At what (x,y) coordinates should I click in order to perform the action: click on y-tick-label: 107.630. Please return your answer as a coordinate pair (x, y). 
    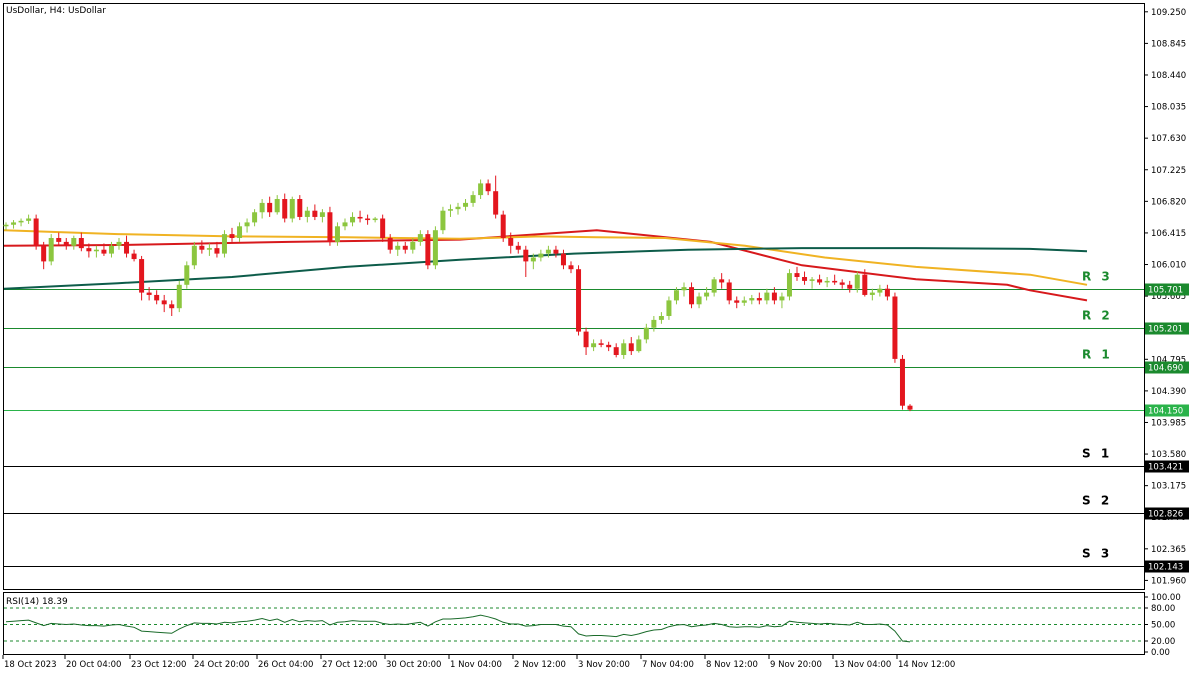
    Looking at the image, I should click on (1168, 139).